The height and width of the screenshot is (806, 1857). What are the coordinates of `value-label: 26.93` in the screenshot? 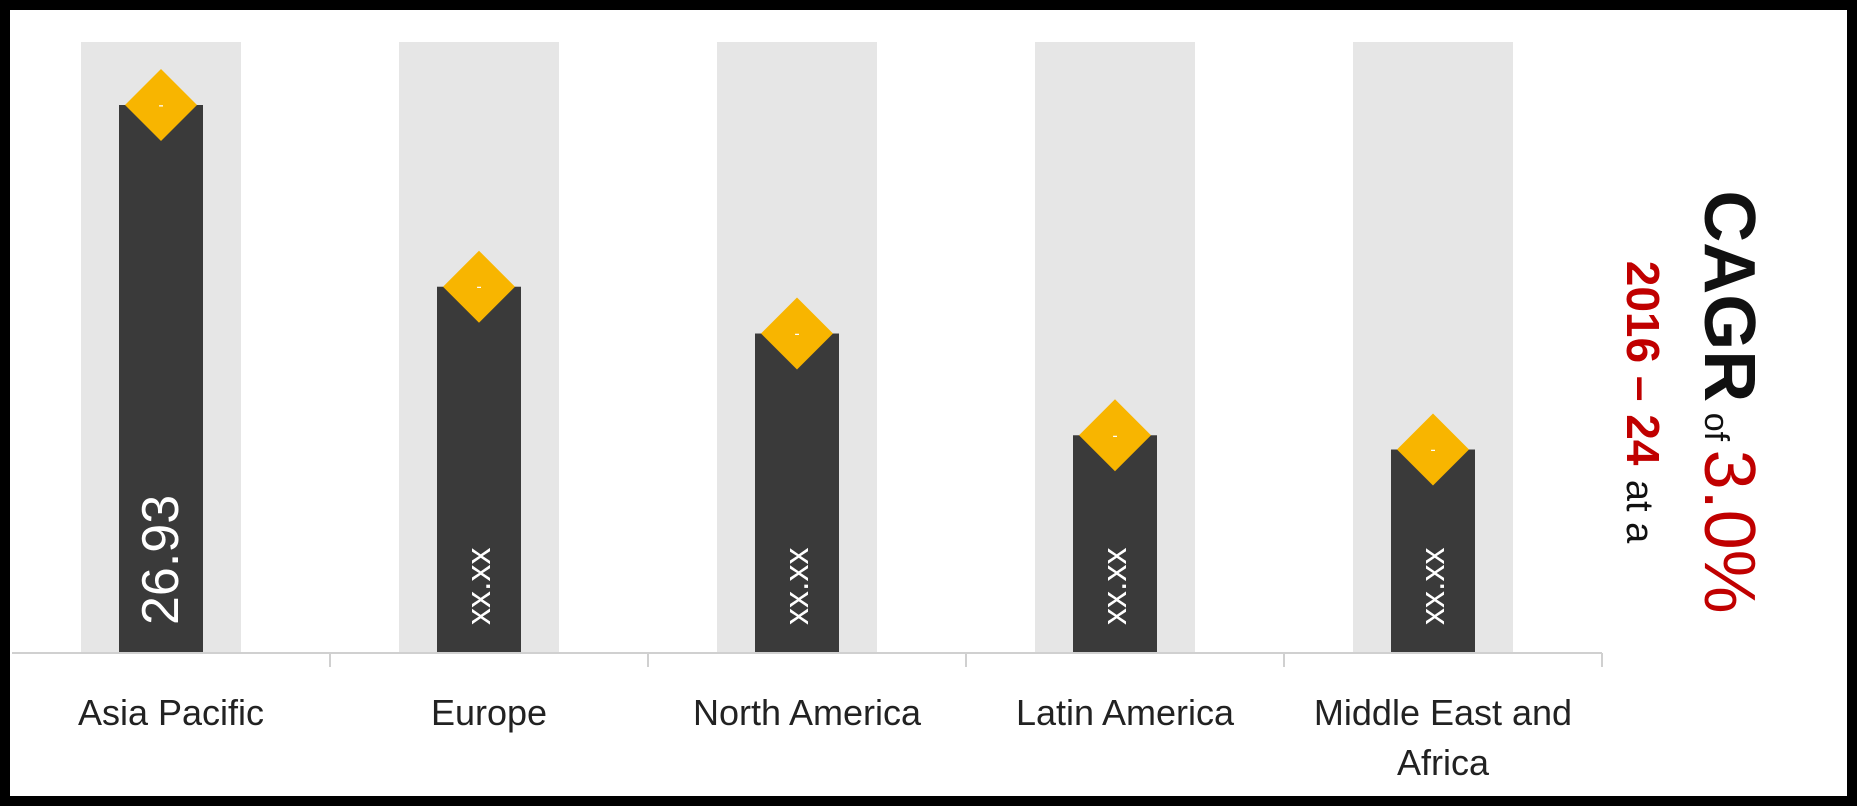 It's located at (161, 560).